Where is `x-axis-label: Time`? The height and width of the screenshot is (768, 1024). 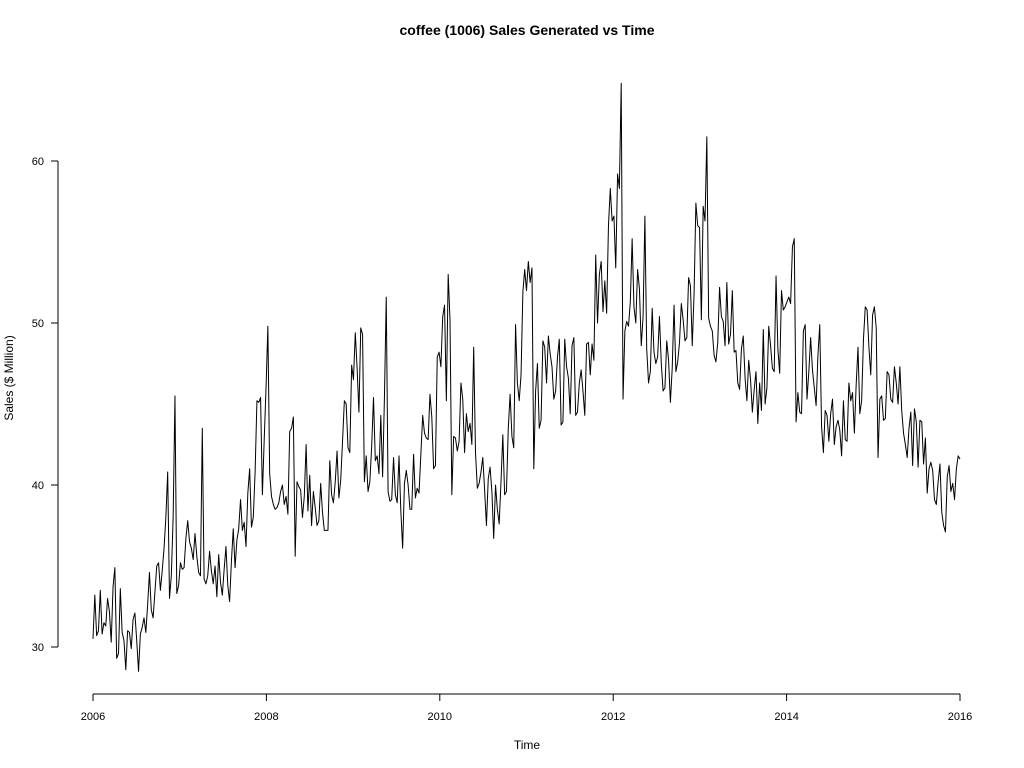 x-axis-label: Time is located at coordinates (527, 745).